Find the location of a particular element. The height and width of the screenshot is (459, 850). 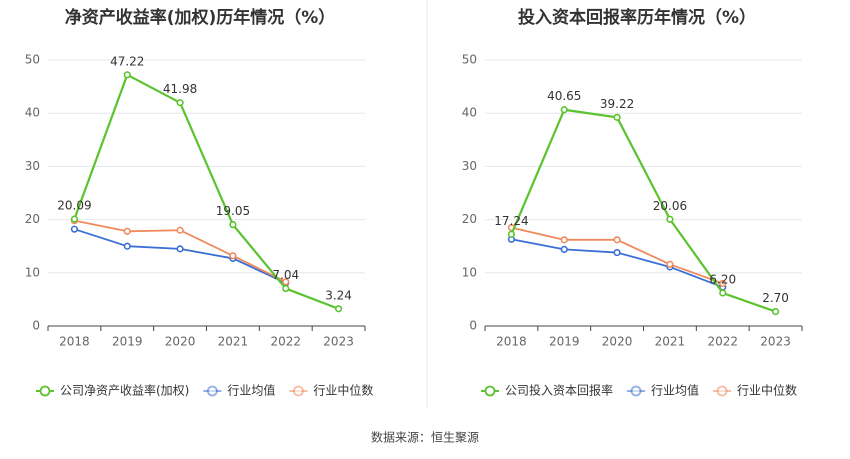

legend-label: 公司净资产收益率(加权) is located at coordinates (124, 390).